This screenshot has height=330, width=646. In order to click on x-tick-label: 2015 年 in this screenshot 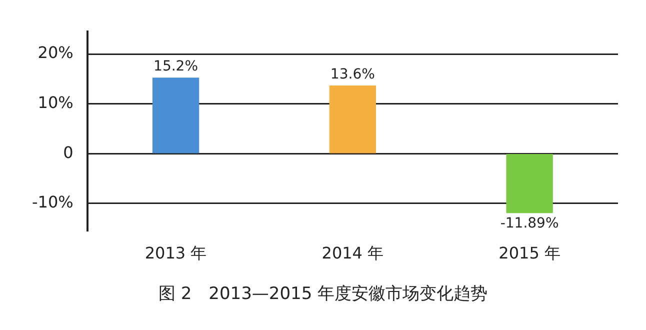, I will do `click(529, 253)`.